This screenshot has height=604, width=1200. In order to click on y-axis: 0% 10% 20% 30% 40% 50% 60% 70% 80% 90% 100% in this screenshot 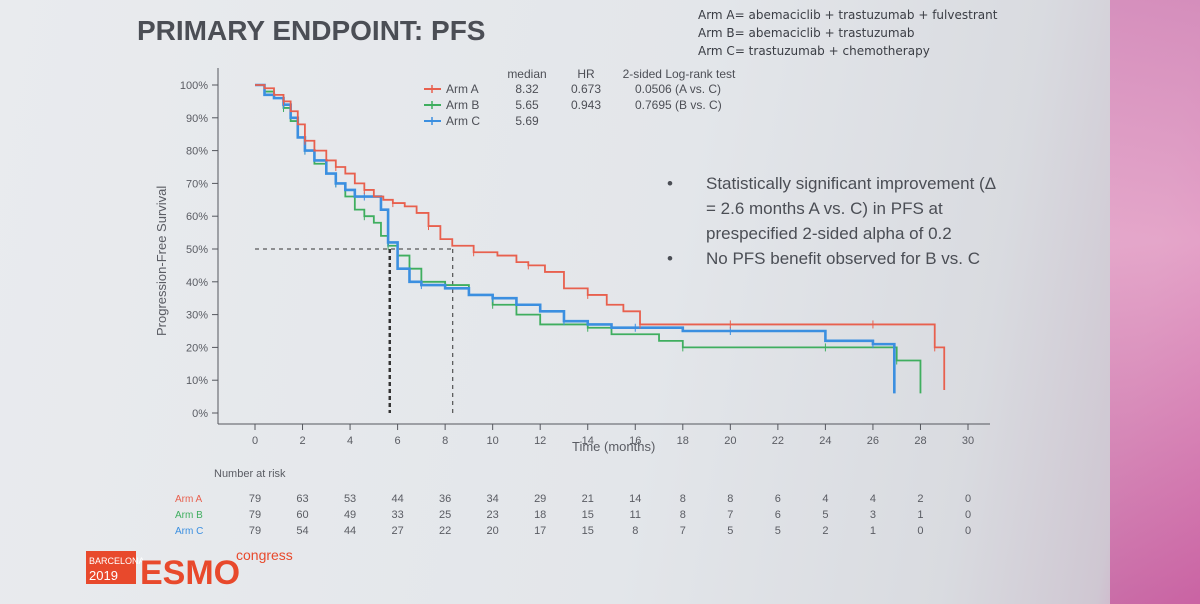, I will do `click(199, 250)`.